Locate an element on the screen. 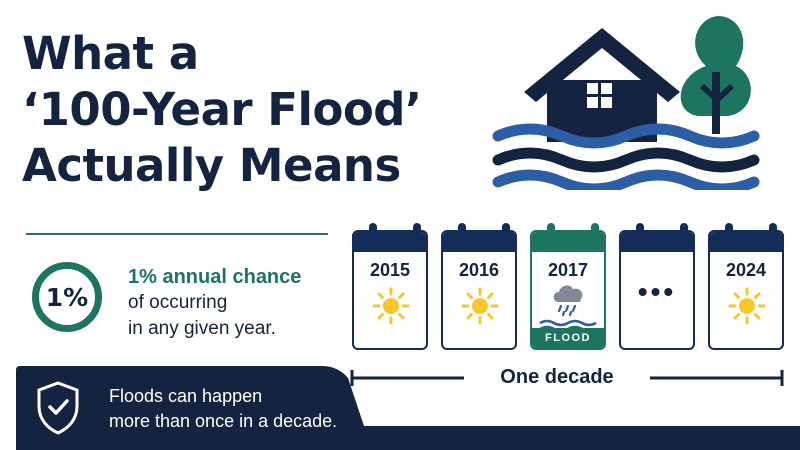  calendar-card-2017: 2017 FLOOD is located at coordinates (568, 290).